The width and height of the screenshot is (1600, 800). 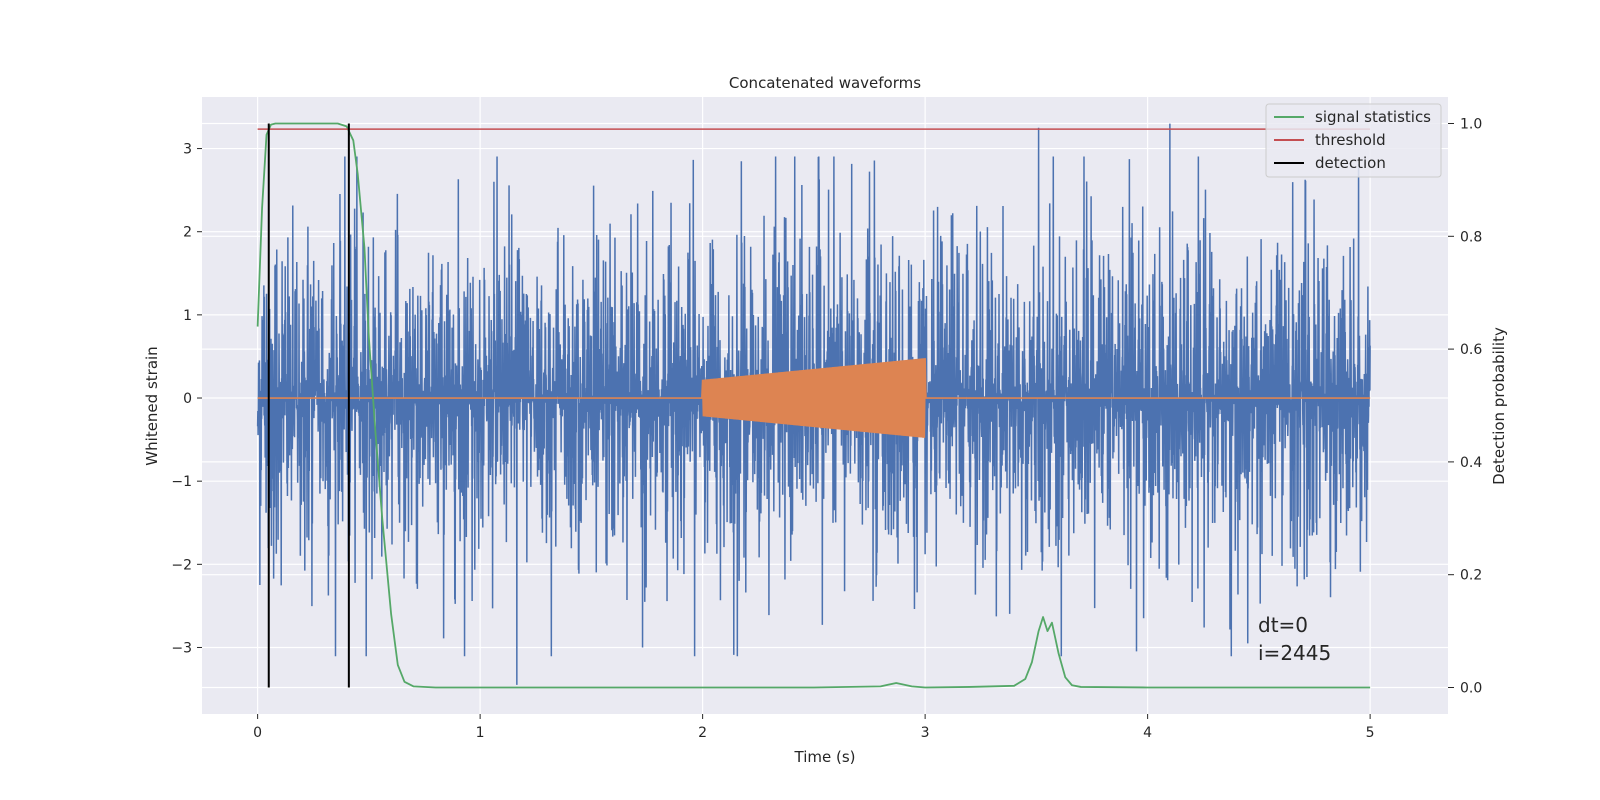 What do you see at coordinates (825, 83) in the screenshot?
I see `chart-title: Concatenated waveforms` at bounding box center [825, 83].